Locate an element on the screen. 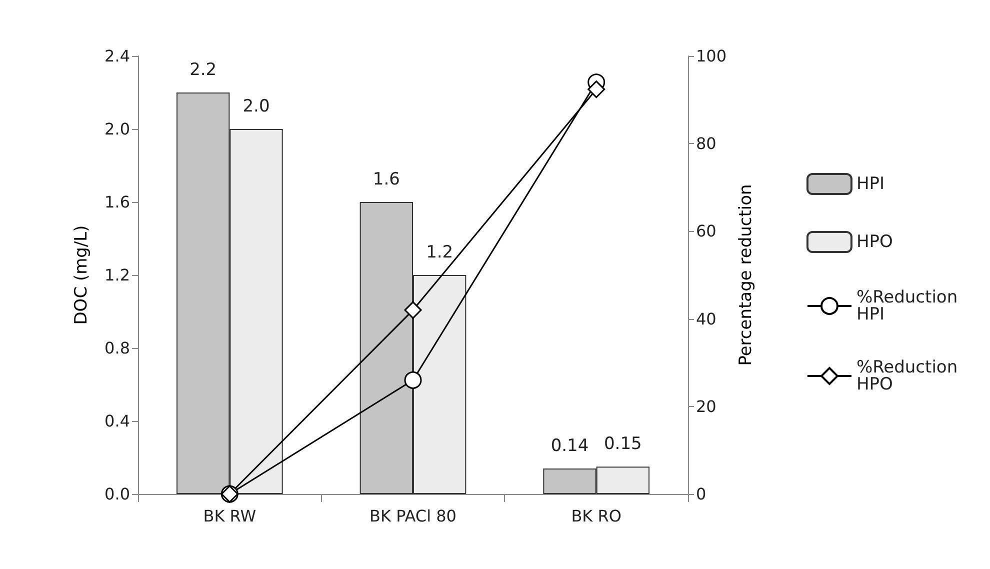 The height and width of the screenshot is (569, 990). legend-label: HPI is located at coordinates (870, 184).